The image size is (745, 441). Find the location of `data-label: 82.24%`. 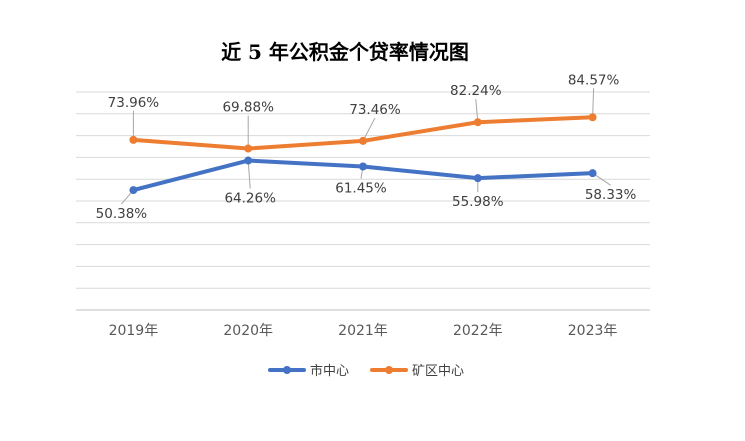

data-label: 82.24% is located at coordinates (476, 91).